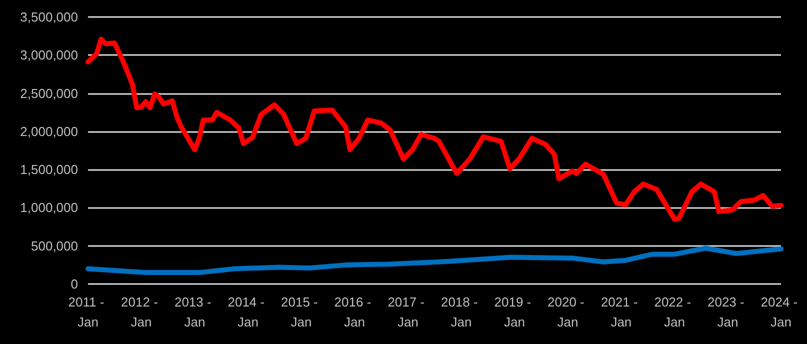 The width and height of the screenshot is (807, 344). Describe the element at coordinates (301, 312) in the screenshot. I see `x-tick-label: 2015 - Jan` at that location.